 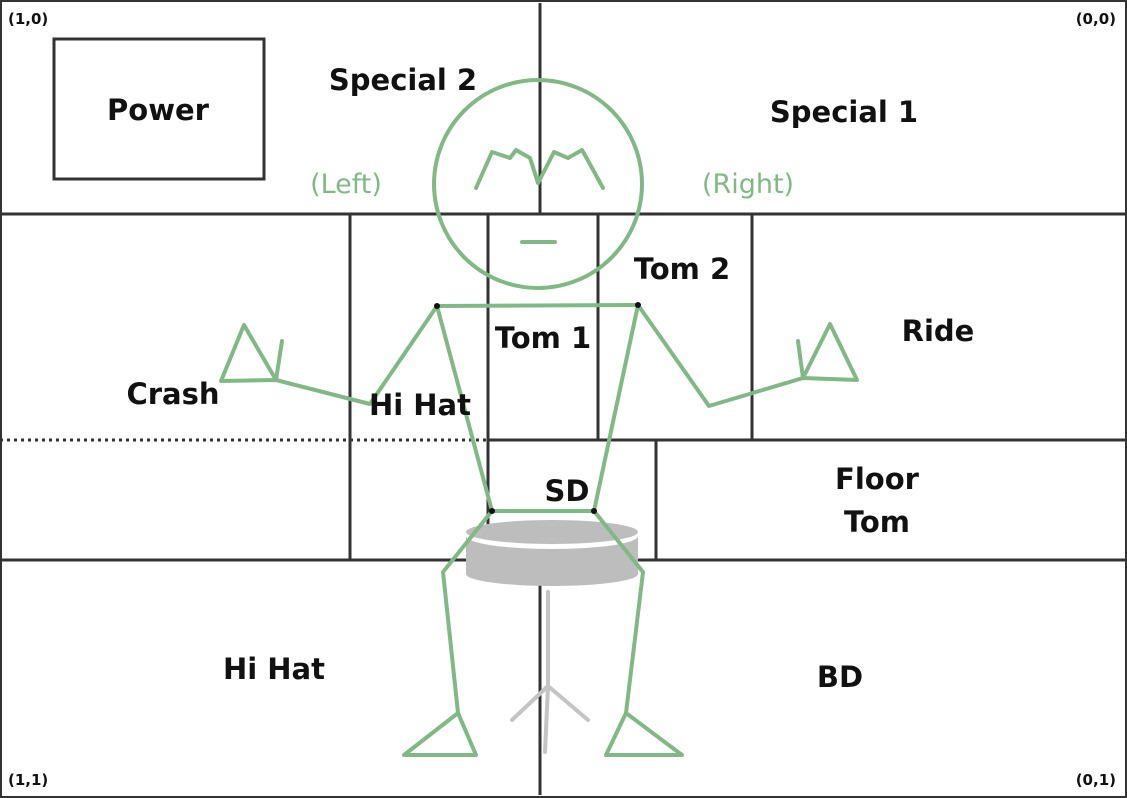 What do you see at coordinates (552, 561) in the screenshot?
I see `drum-body` at bounding box center [552, 561].